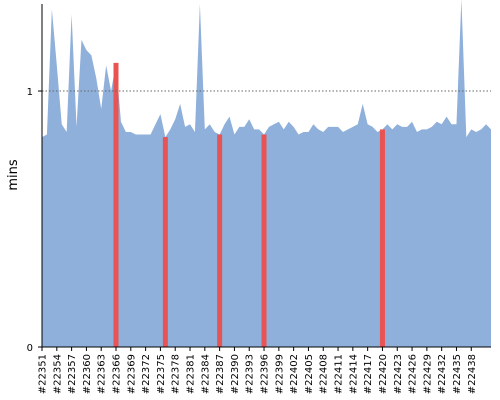 Image resolution: width=500 pixels, height=400 pixels. Describe the element at coordinates (57, 374) in the screenshot. I see `x-tick-label: #22354` at that location.